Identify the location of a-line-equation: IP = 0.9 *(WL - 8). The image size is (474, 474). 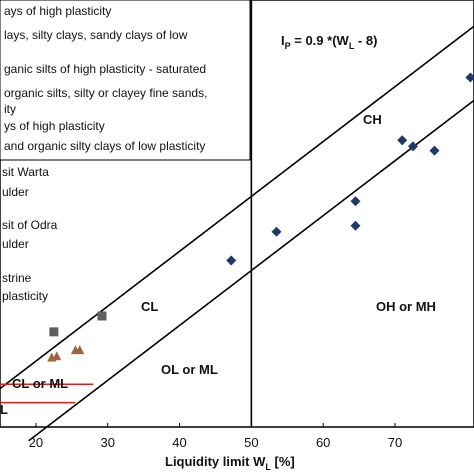
(329, 42).